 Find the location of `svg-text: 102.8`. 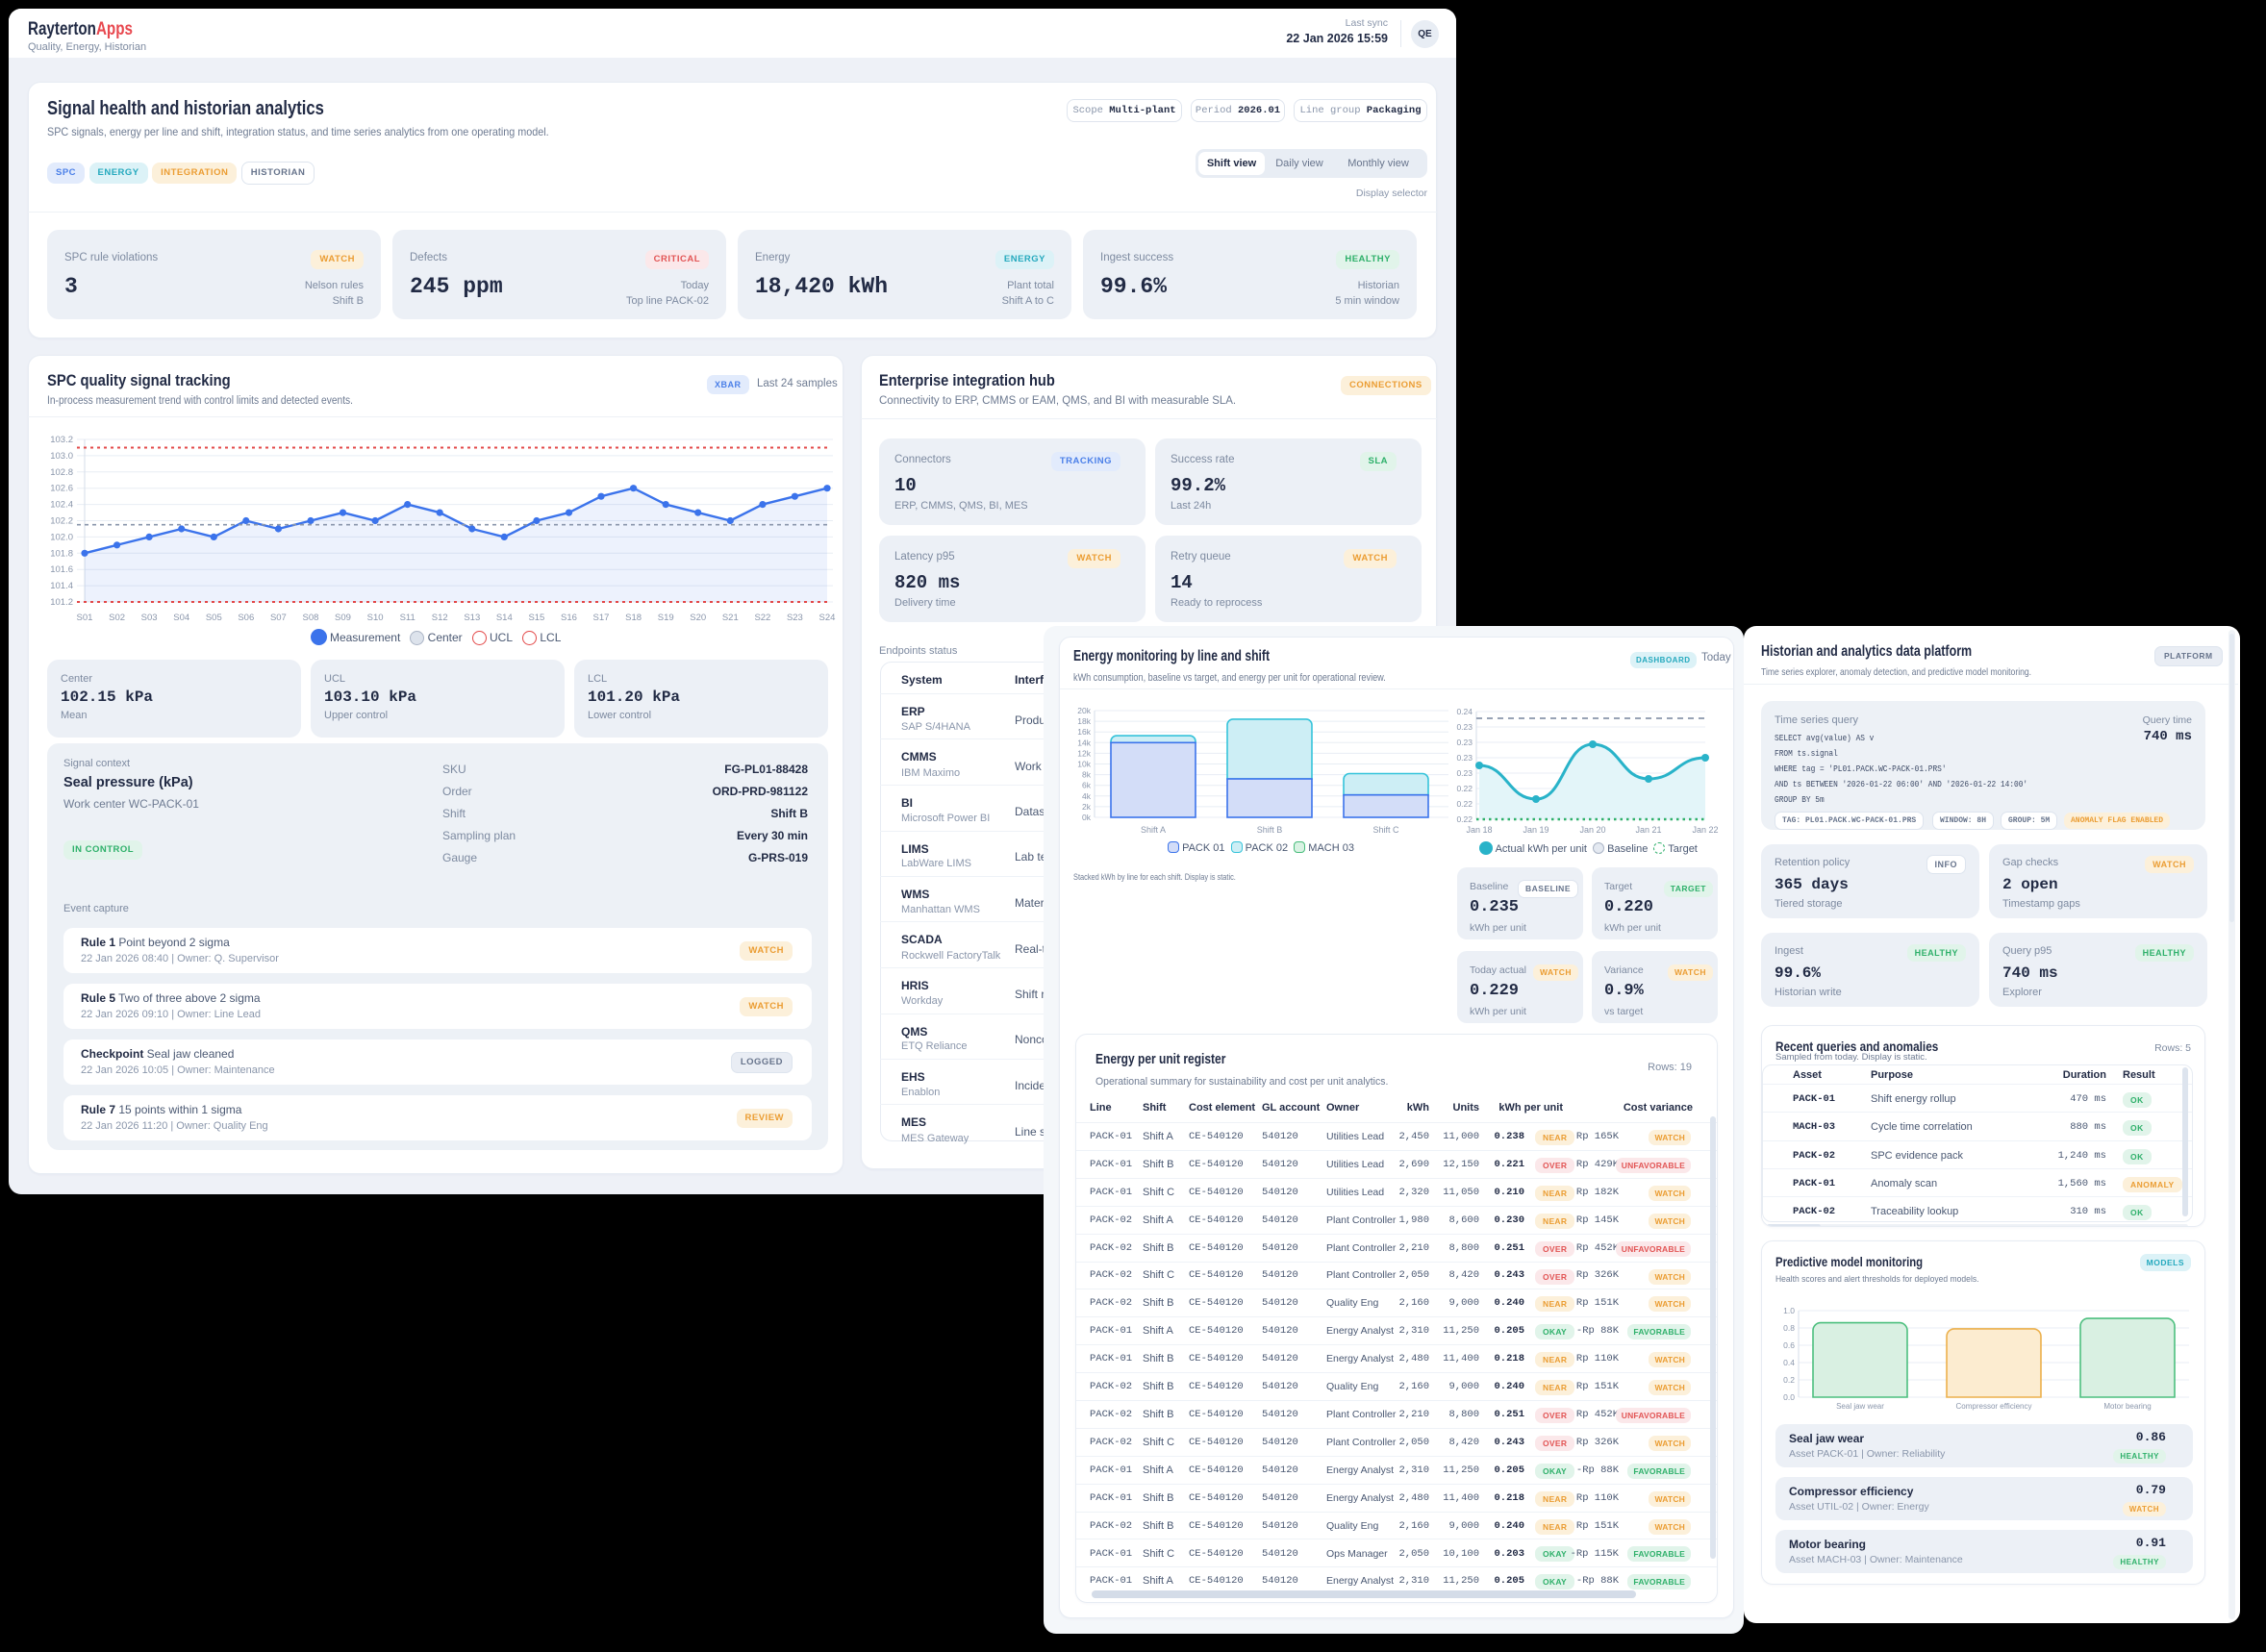

svg-text: 102.8 is located at coordinates (61, 472).